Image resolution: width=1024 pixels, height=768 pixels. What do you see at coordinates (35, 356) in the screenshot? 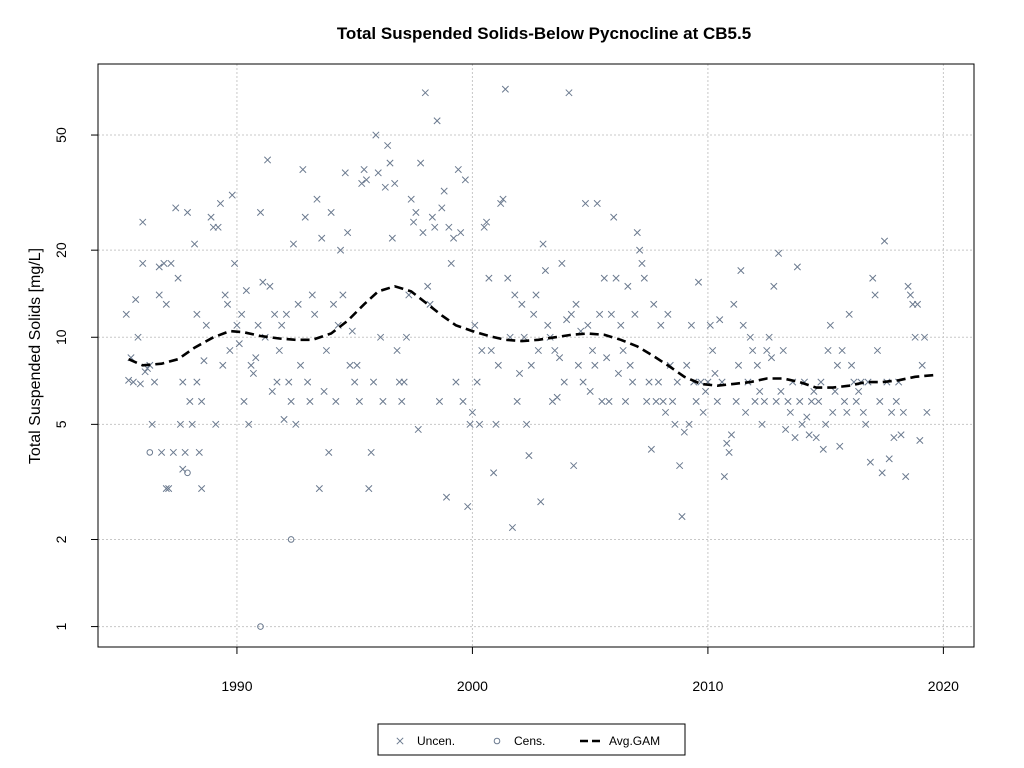
I see `y-axis-label: Total Suspended Solids [mg/L]` at bounding box center [35, 356].